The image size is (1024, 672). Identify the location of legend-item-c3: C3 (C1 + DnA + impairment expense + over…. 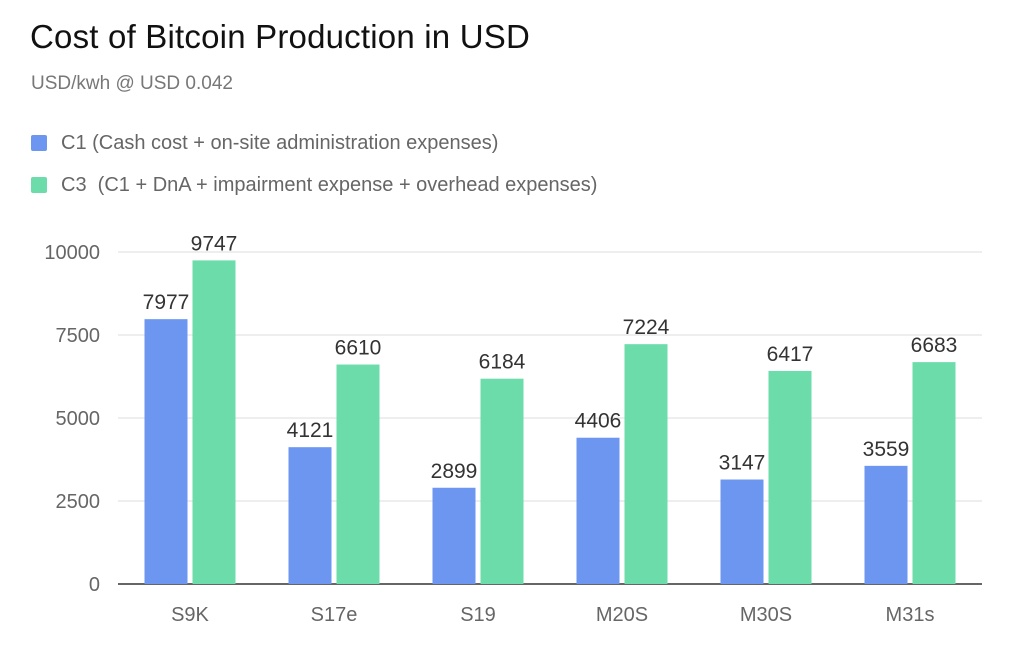
(314, 185).